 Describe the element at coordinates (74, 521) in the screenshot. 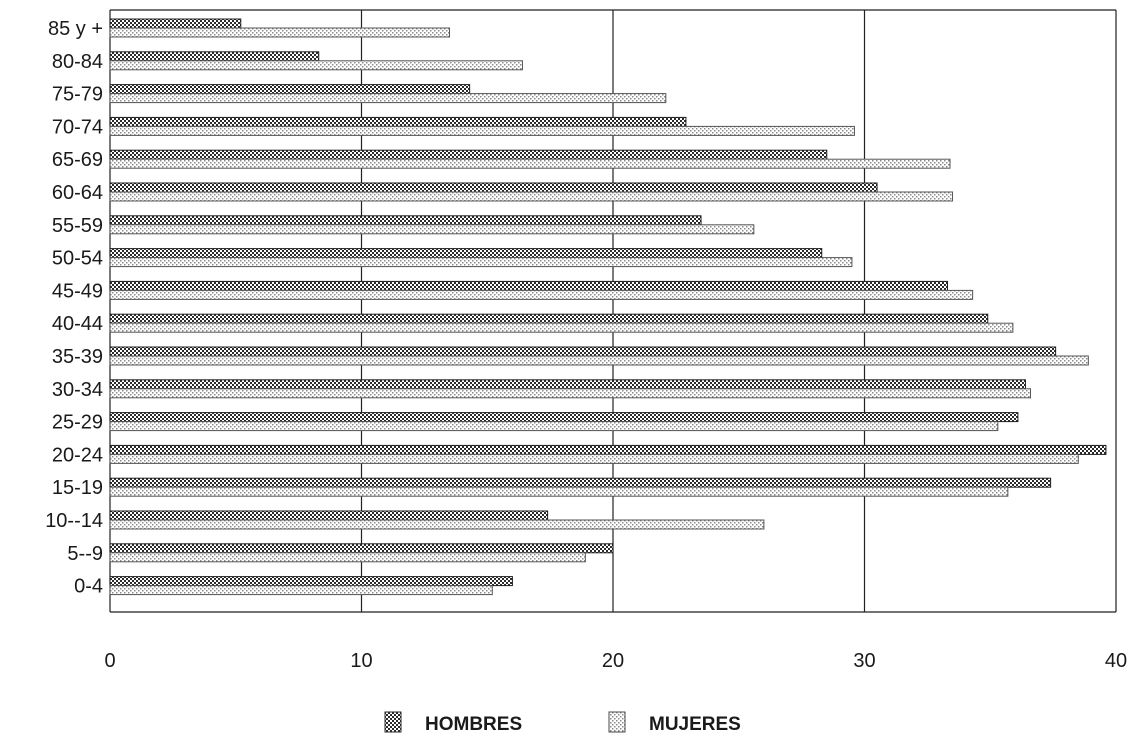

I see `category-label: 10--14` at that location.